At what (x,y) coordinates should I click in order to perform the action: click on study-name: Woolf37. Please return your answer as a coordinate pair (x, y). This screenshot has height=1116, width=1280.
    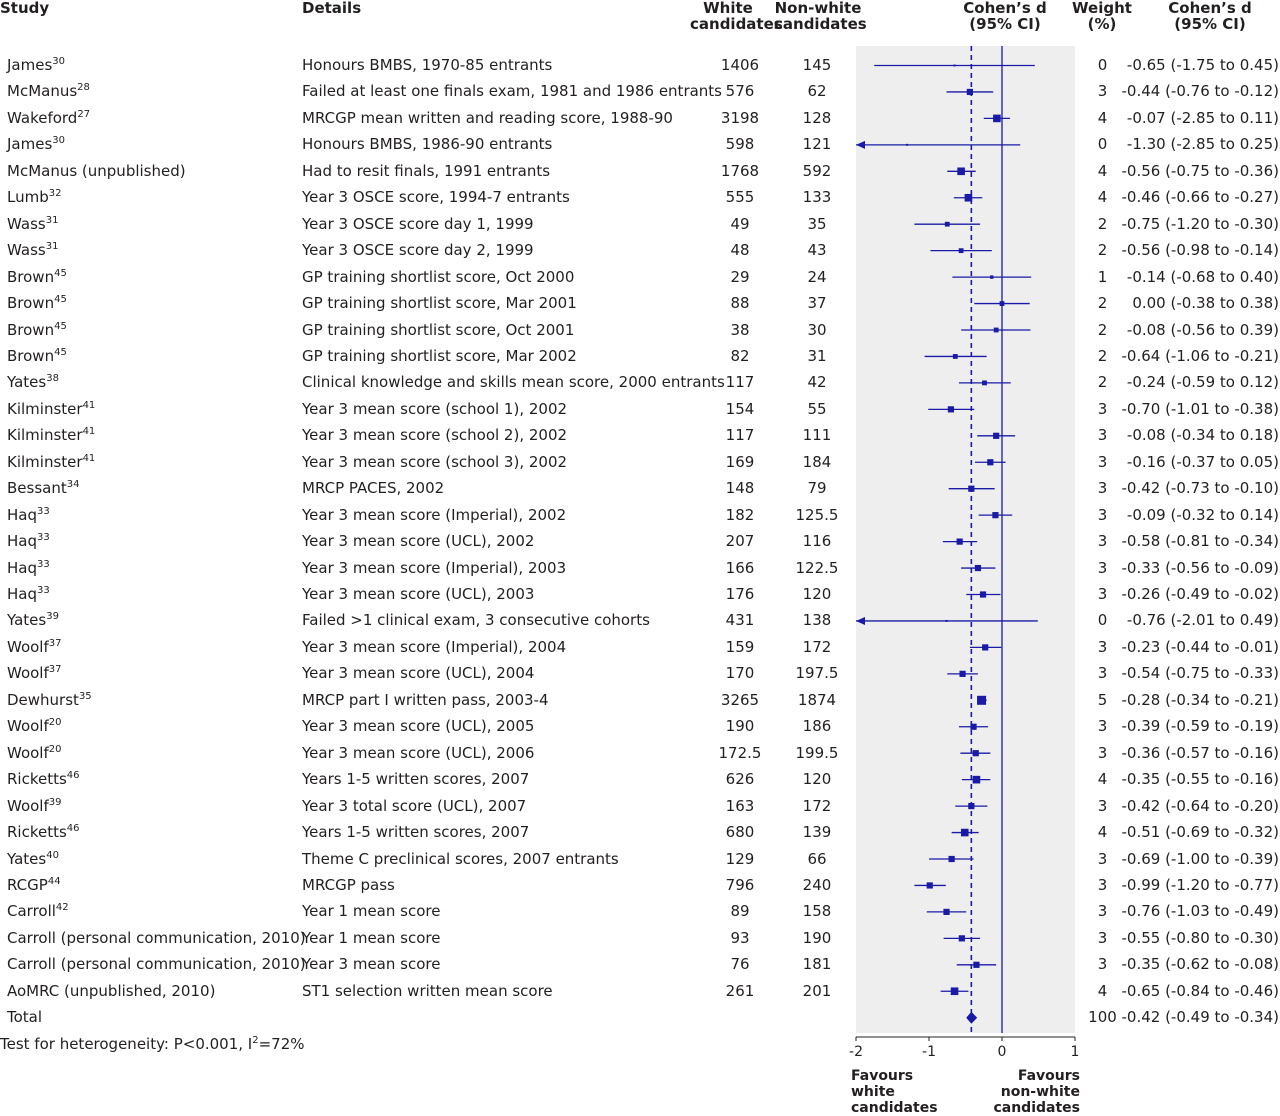
    Looking at the image, I should click on (34, 673).